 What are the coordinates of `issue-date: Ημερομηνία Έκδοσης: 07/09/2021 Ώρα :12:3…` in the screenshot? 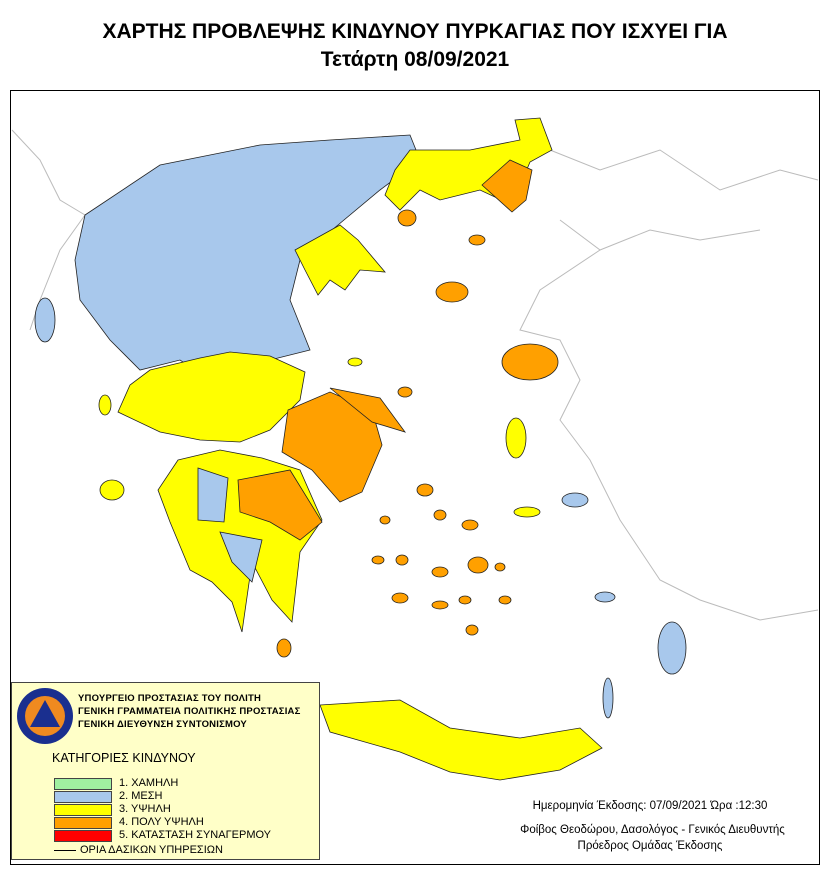 It's located at (650, 806).